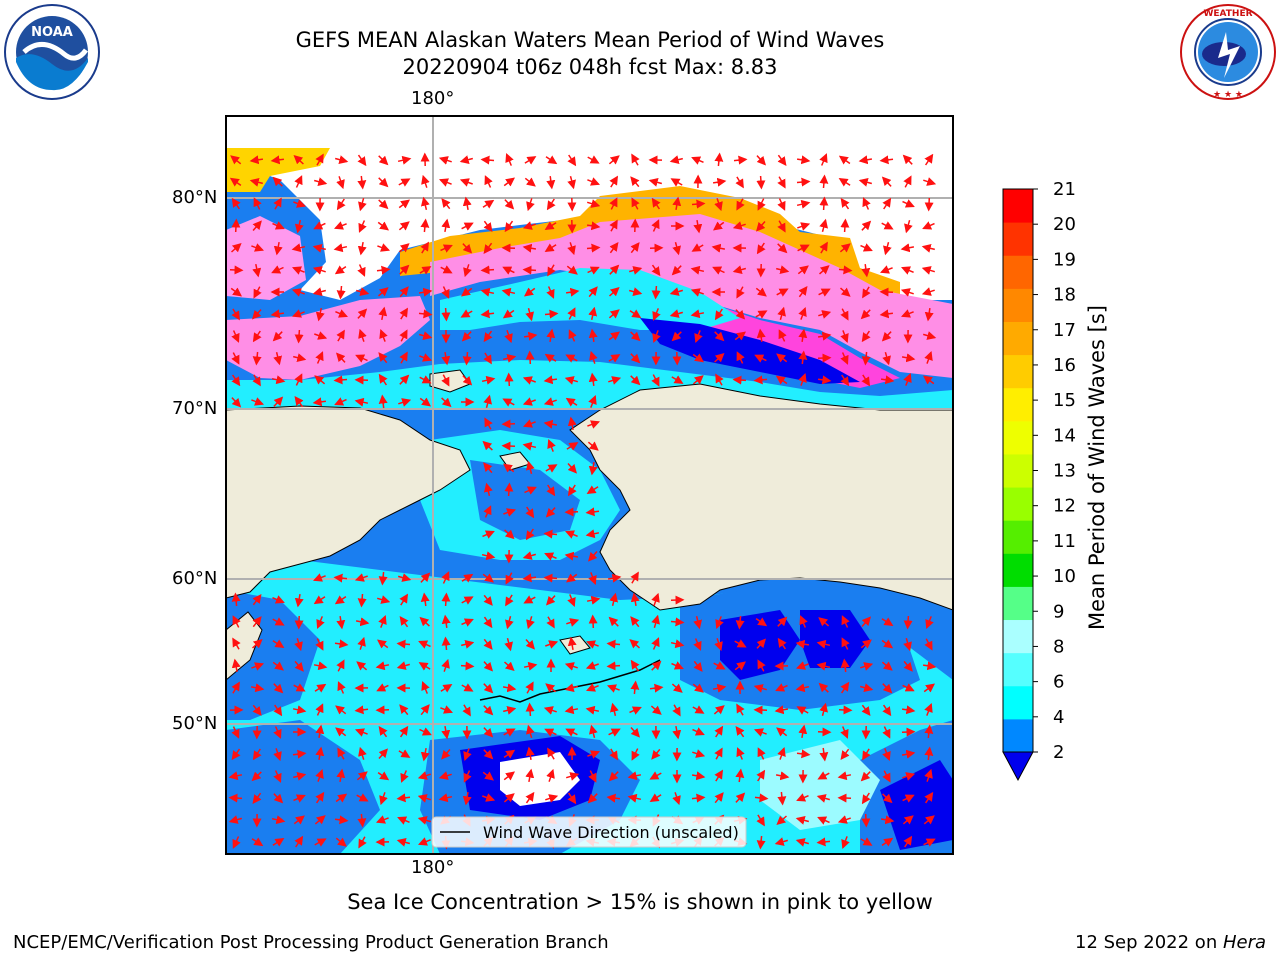 The height and width of the screenshot is (960, 1280). Describe the element at coordinates (1097, 467) in the screenshot. I see `colorbar-label: Mean Period of Wind Waves [s]` at that location.